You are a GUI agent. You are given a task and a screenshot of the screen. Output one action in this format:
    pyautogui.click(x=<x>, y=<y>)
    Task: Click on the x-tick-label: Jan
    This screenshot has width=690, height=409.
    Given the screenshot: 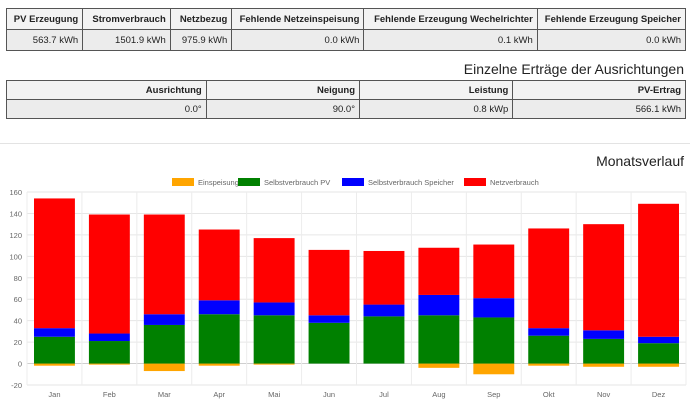 What is the action you would take?
    pyautogui.click(x=54, y=394)
    